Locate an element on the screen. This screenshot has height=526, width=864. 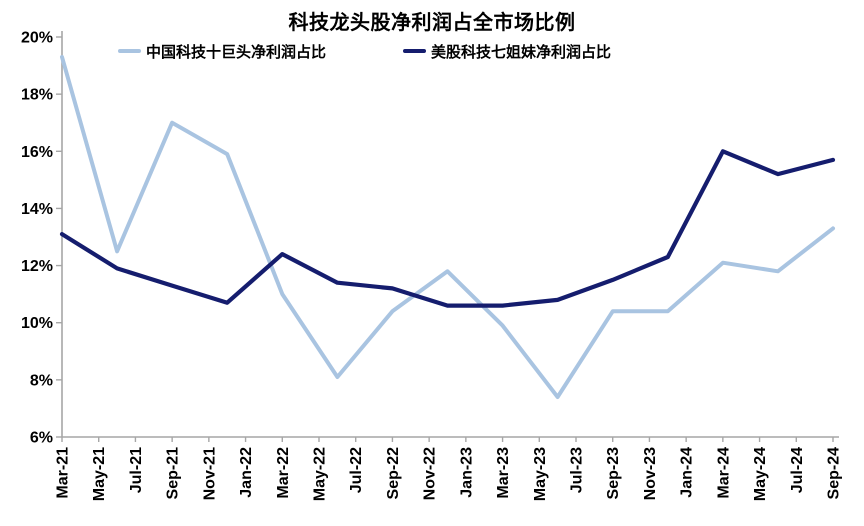
x-axis-tick-label: Sep-21 is located at coordinates (173, 473).